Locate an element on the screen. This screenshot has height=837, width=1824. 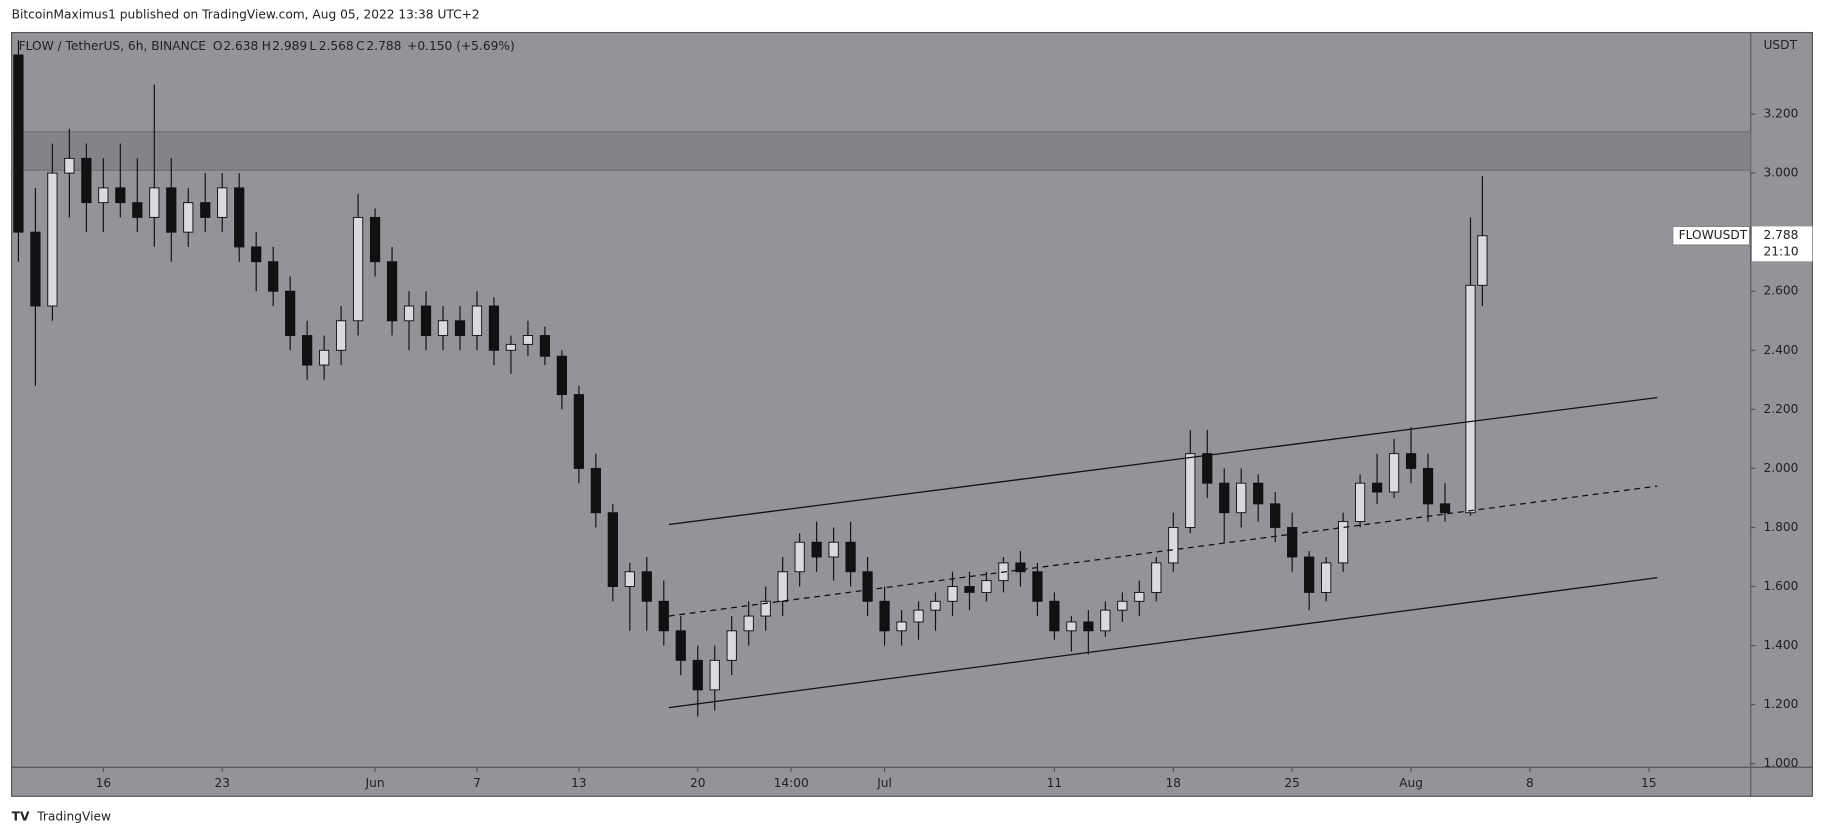
brand: TradingView is located at coordinates (73, 817).